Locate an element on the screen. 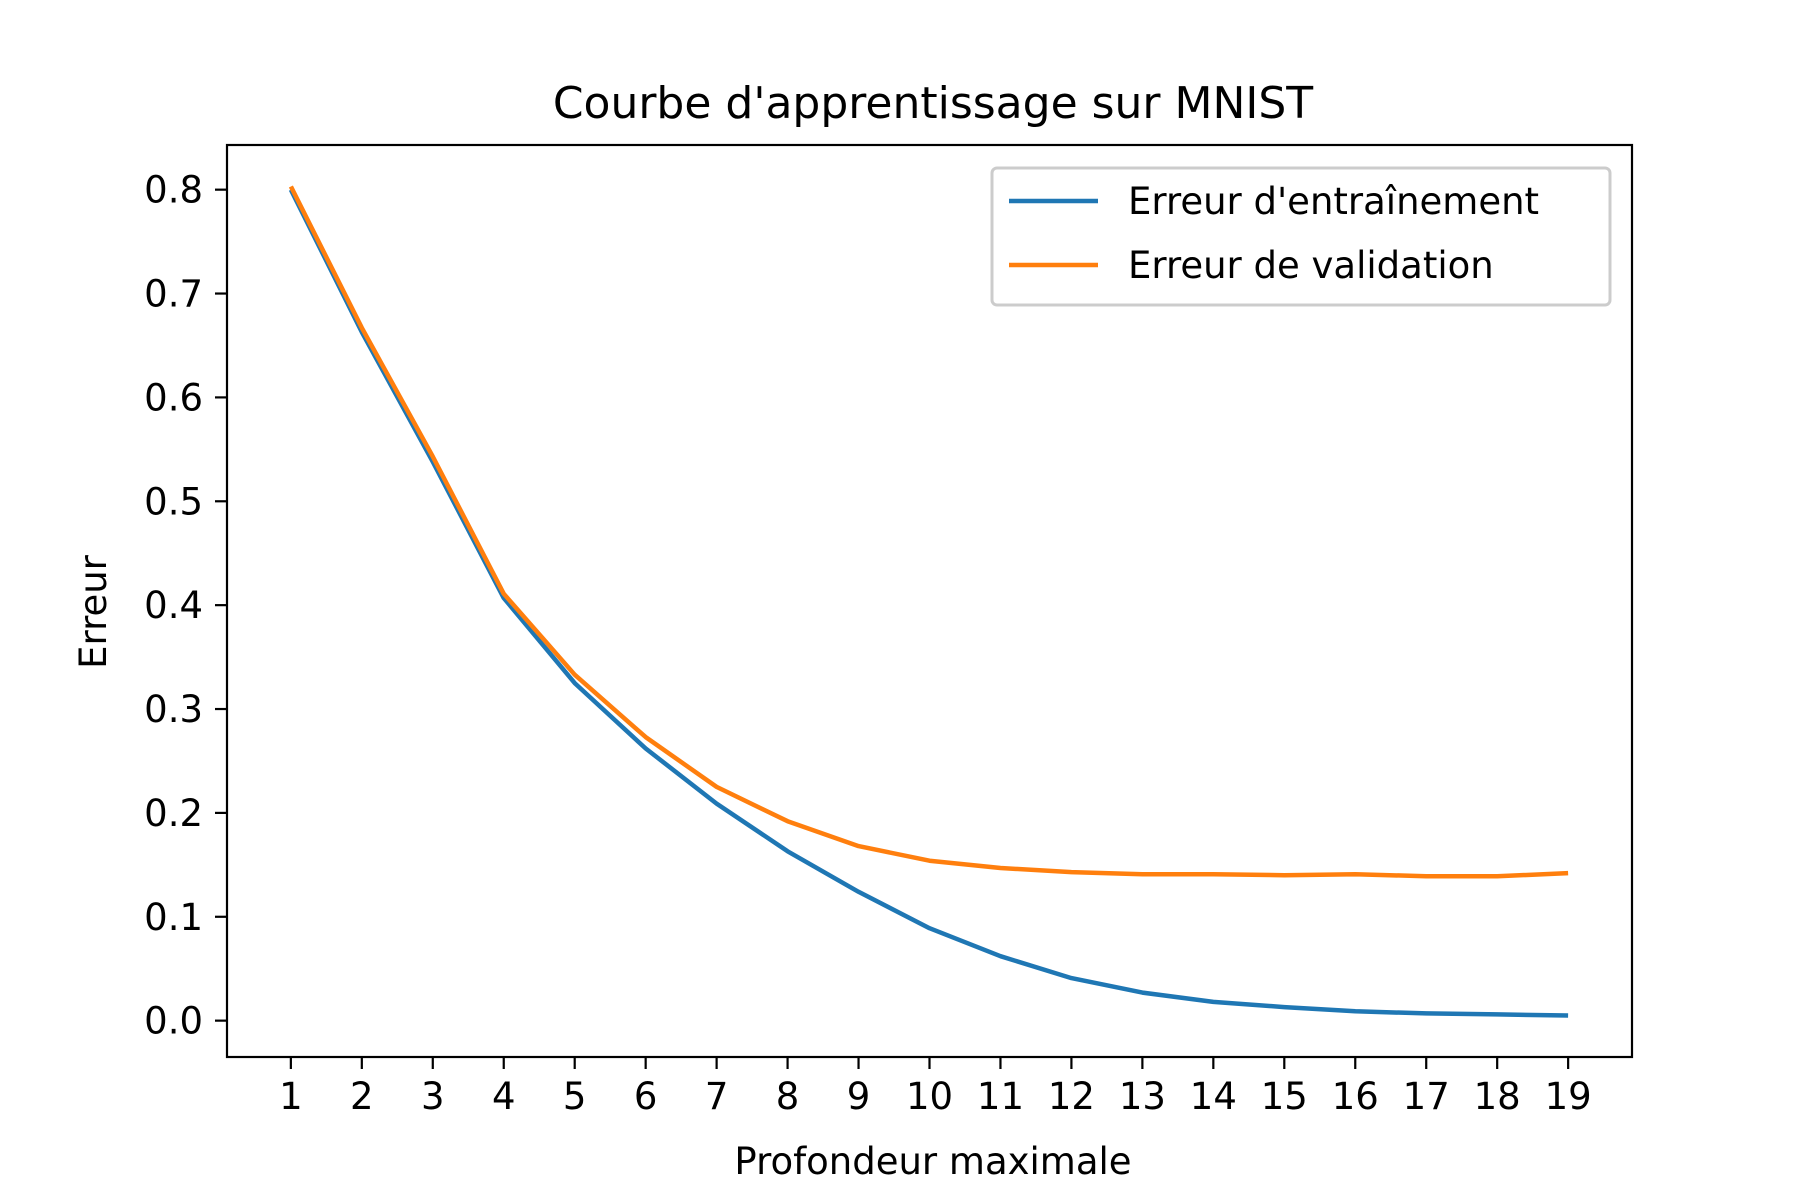 This screenshot has width=1800, height=1200. x-axis-label: Profondeur maximale is located at coordinates (932, 1161).